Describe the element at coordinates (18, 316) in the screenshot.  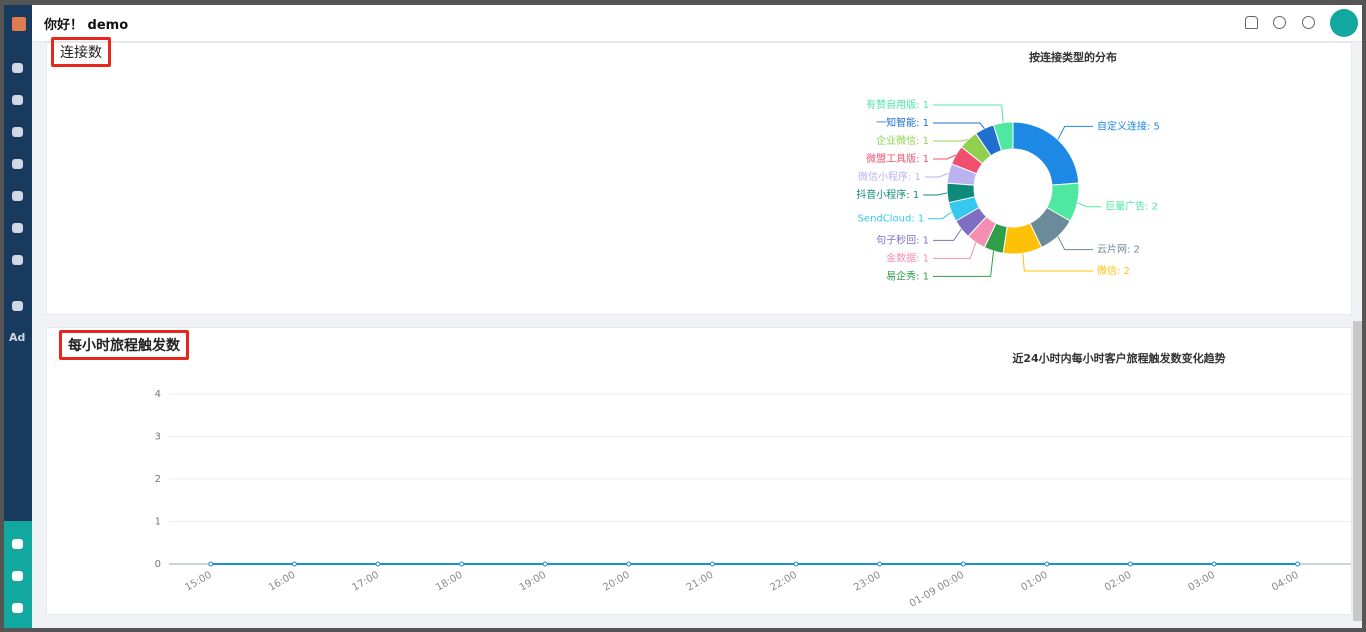
I see `sidebar: Ad` at that location.